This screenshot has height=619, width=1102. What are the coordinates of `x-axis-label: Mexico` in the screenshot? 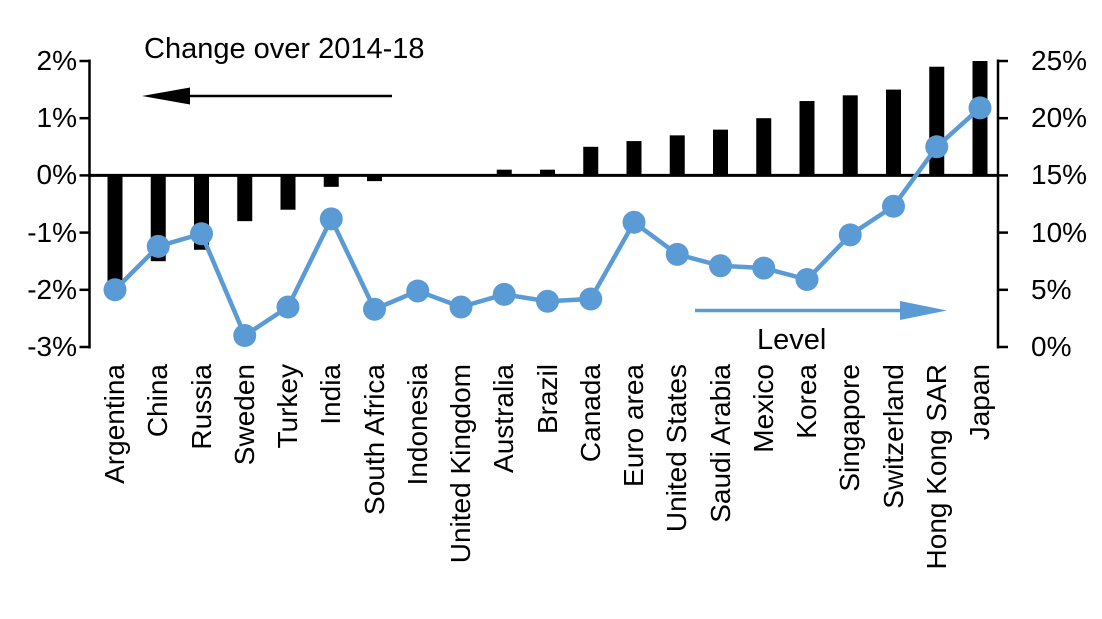 It's located at (763, 408).